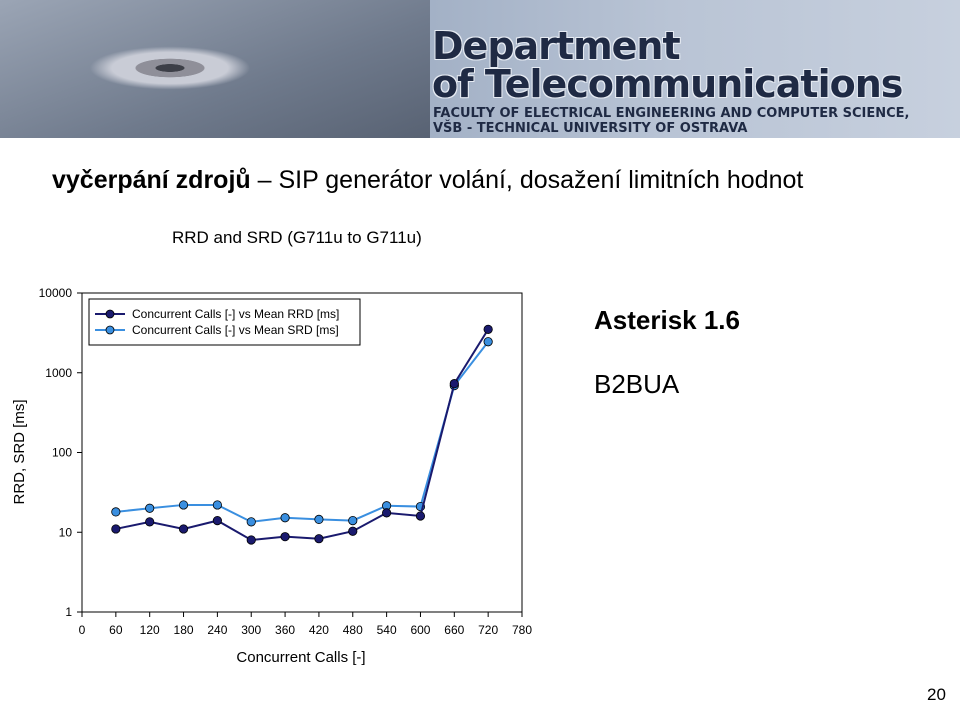 The image size is (960, 705). Describe the element at coordinates (300, 657) in the screenshot. I see `x-axis-title: Concurrent Calls [-]` at that location.